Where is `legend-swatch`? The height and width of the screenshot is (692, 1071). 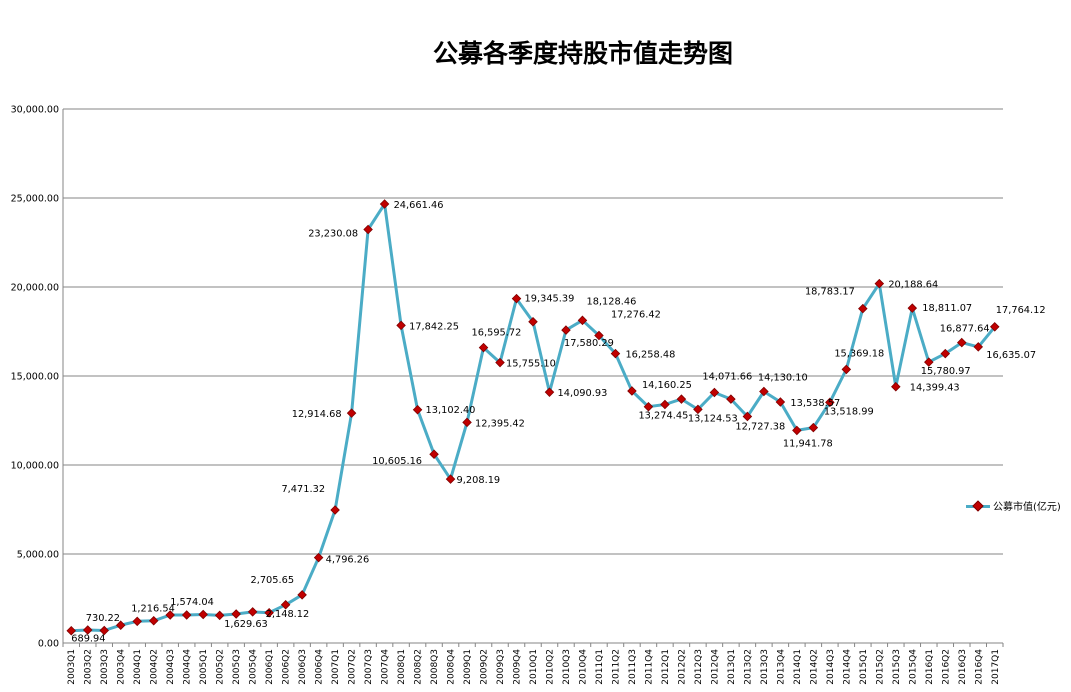 legend-swatch is located at coordinates (978, 505).